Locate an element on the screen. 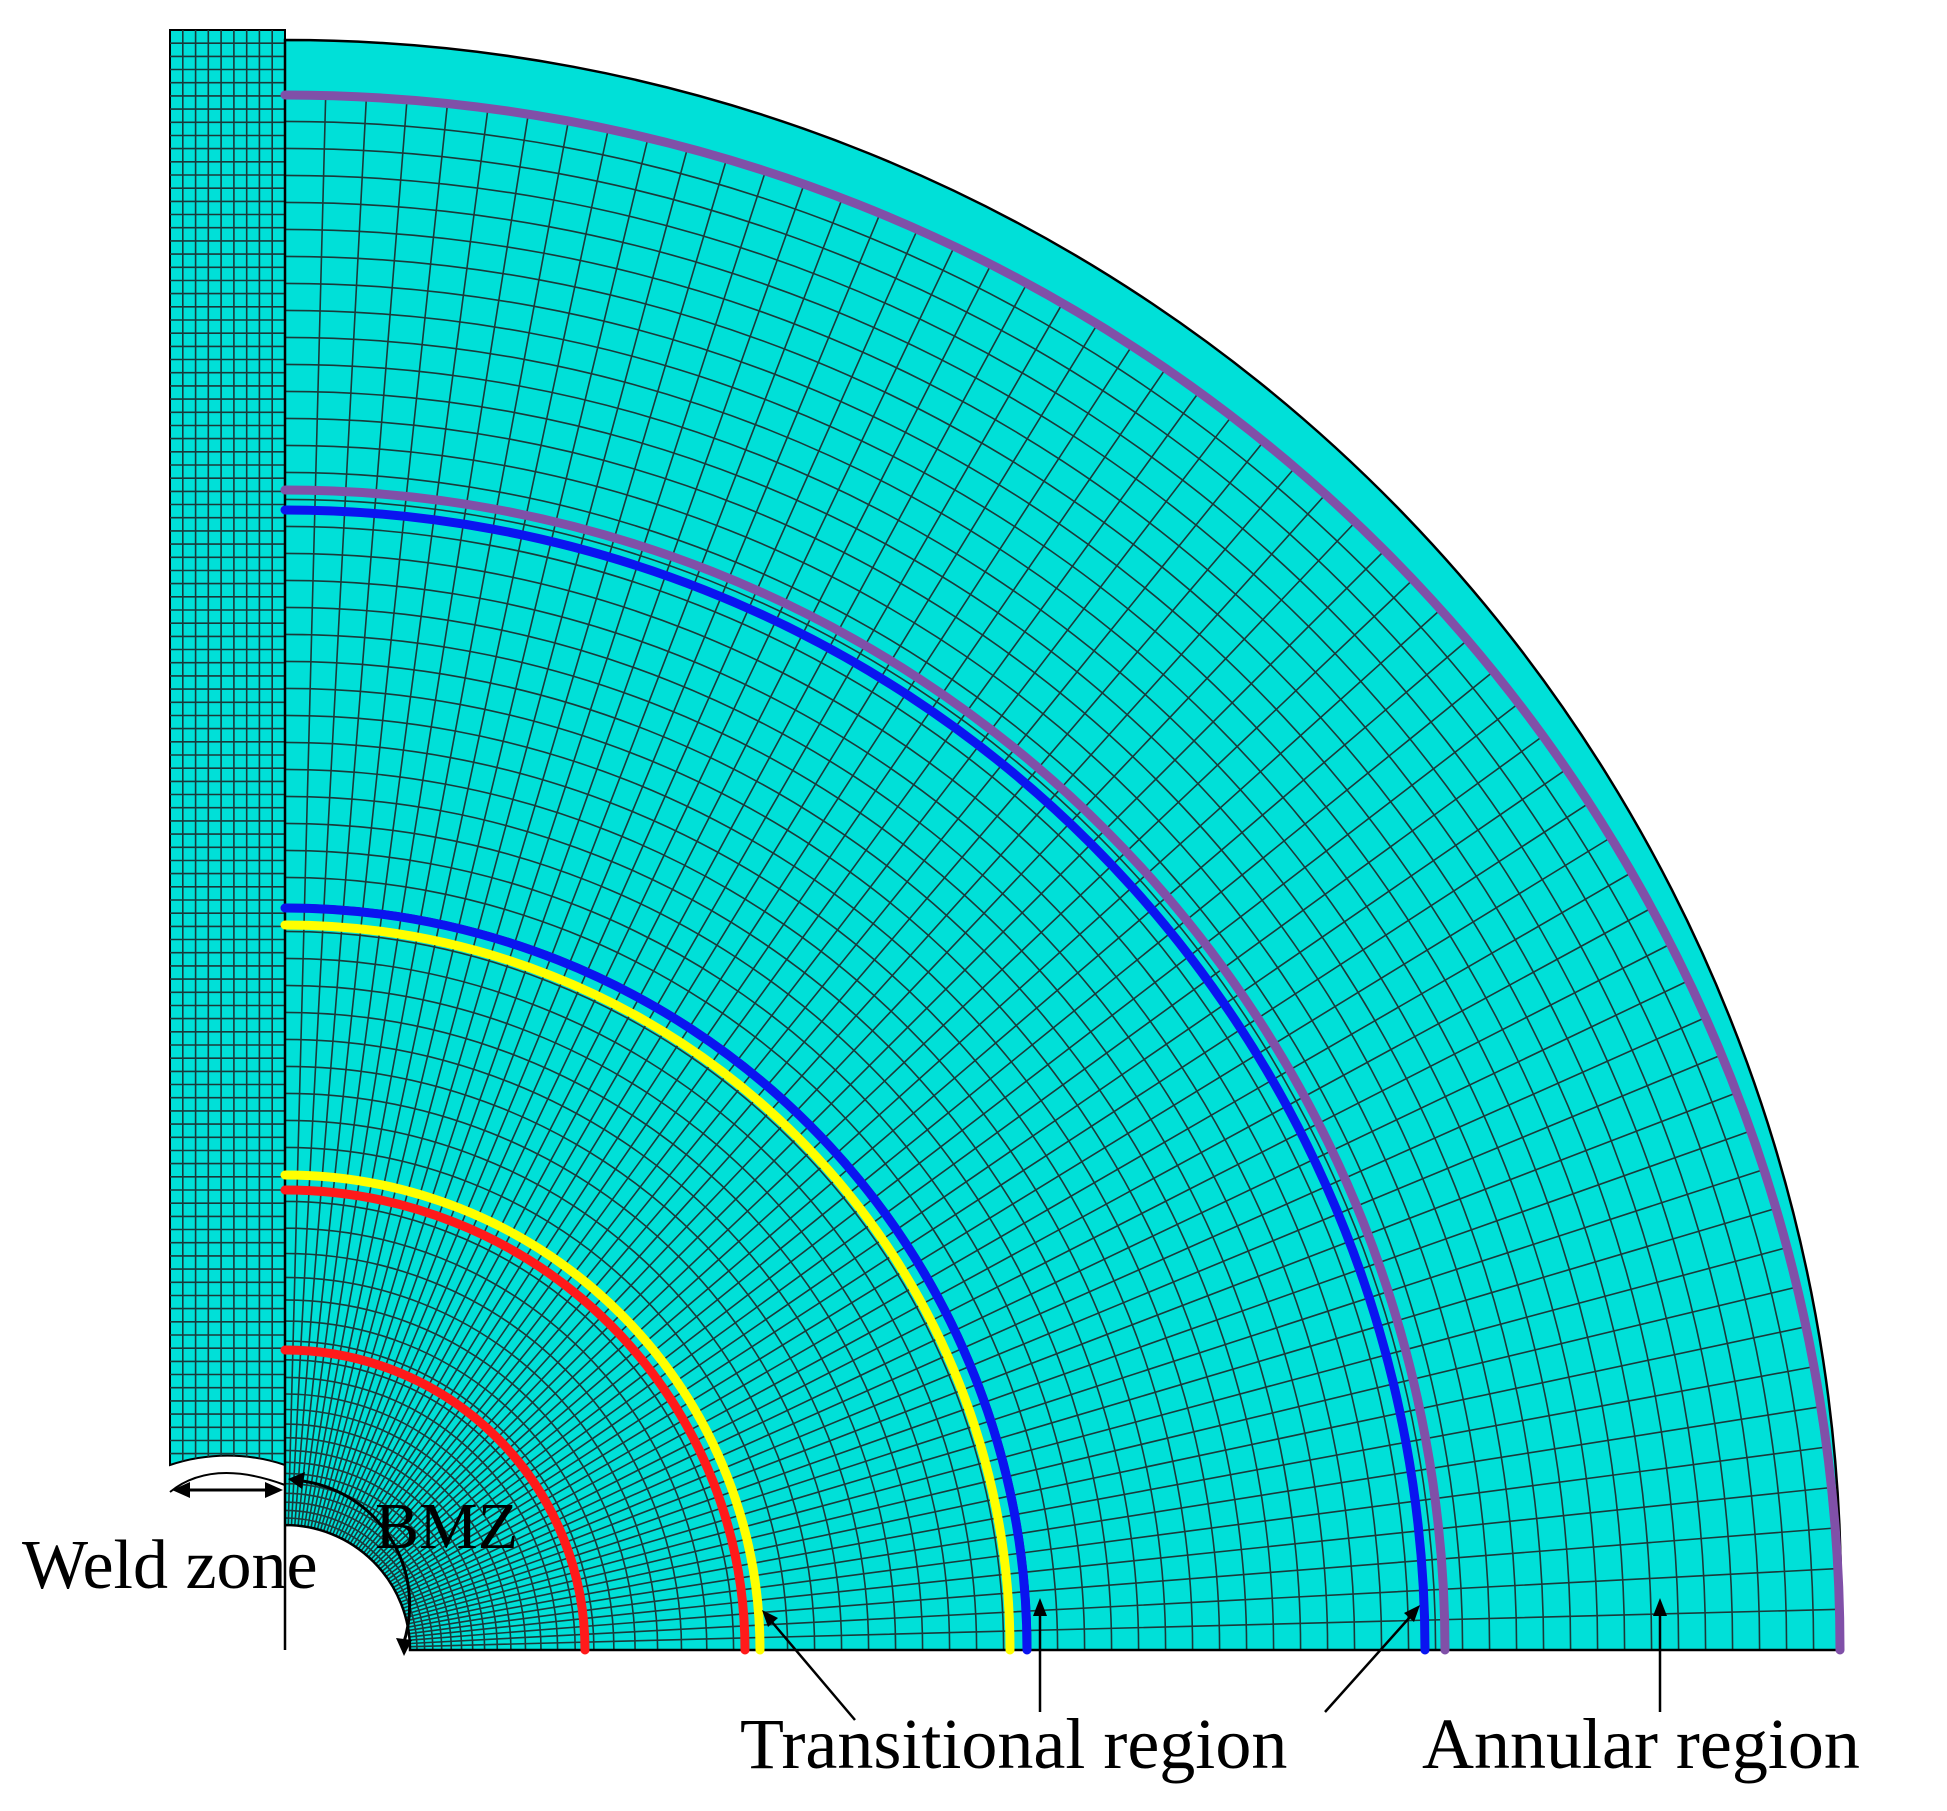 Image resolution: width=1947 pixels, height=1811 pixels. annular-region-label: Annular region is located at coordinates (1641, 1744).